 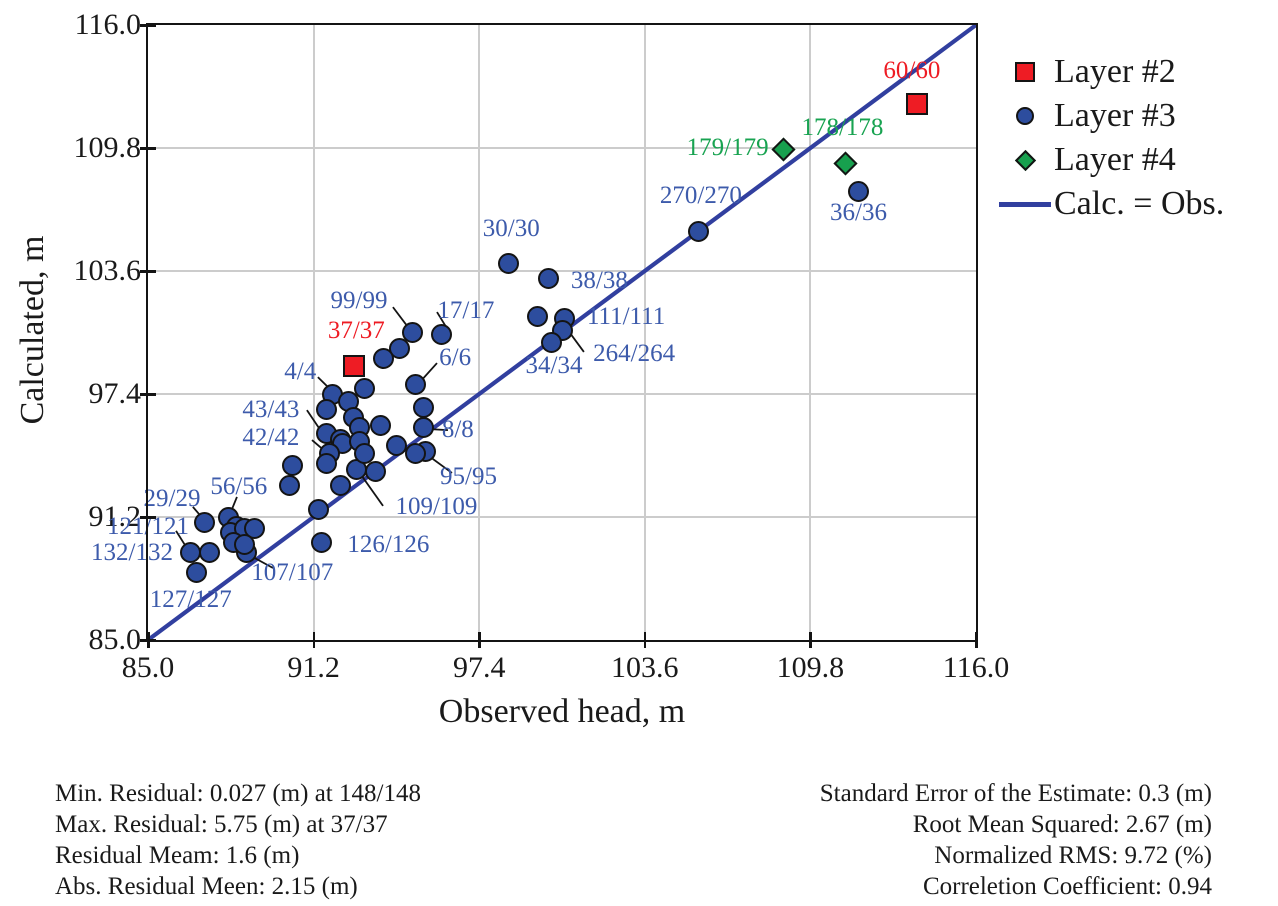 I want to click on point-label-111-111: 111/111, so click(x=626, y=316).